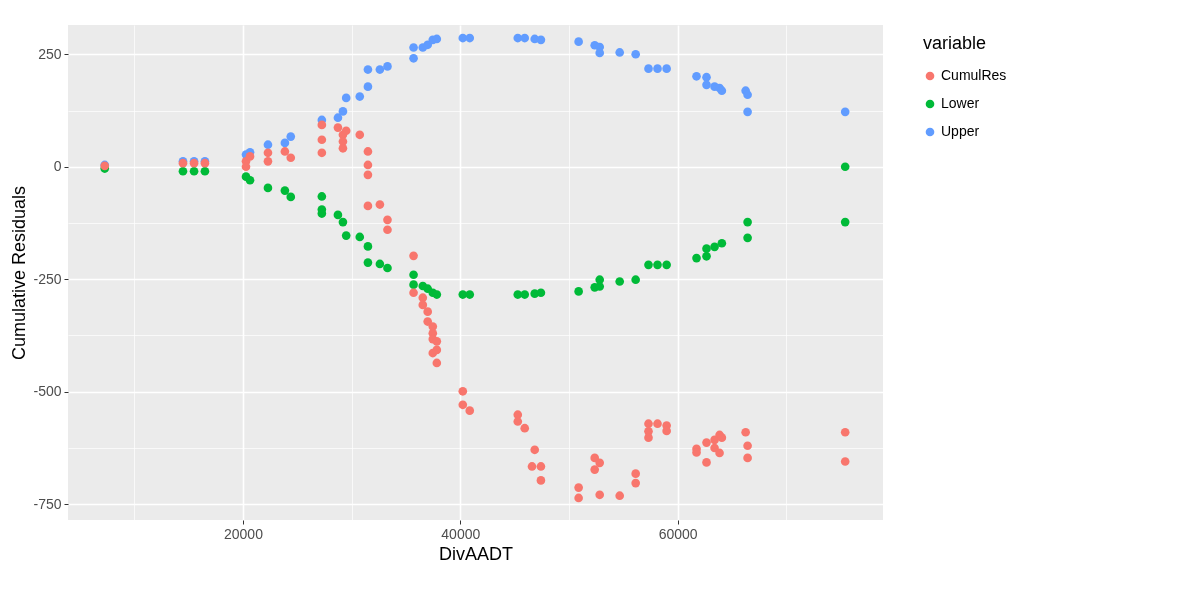 This screenshot has width=1183, height=602. What do you see at coordinates (19, 273) in the screenshot?
I see `y-axis-title: Cumulative Residuals` at bounding box center [19, 273].